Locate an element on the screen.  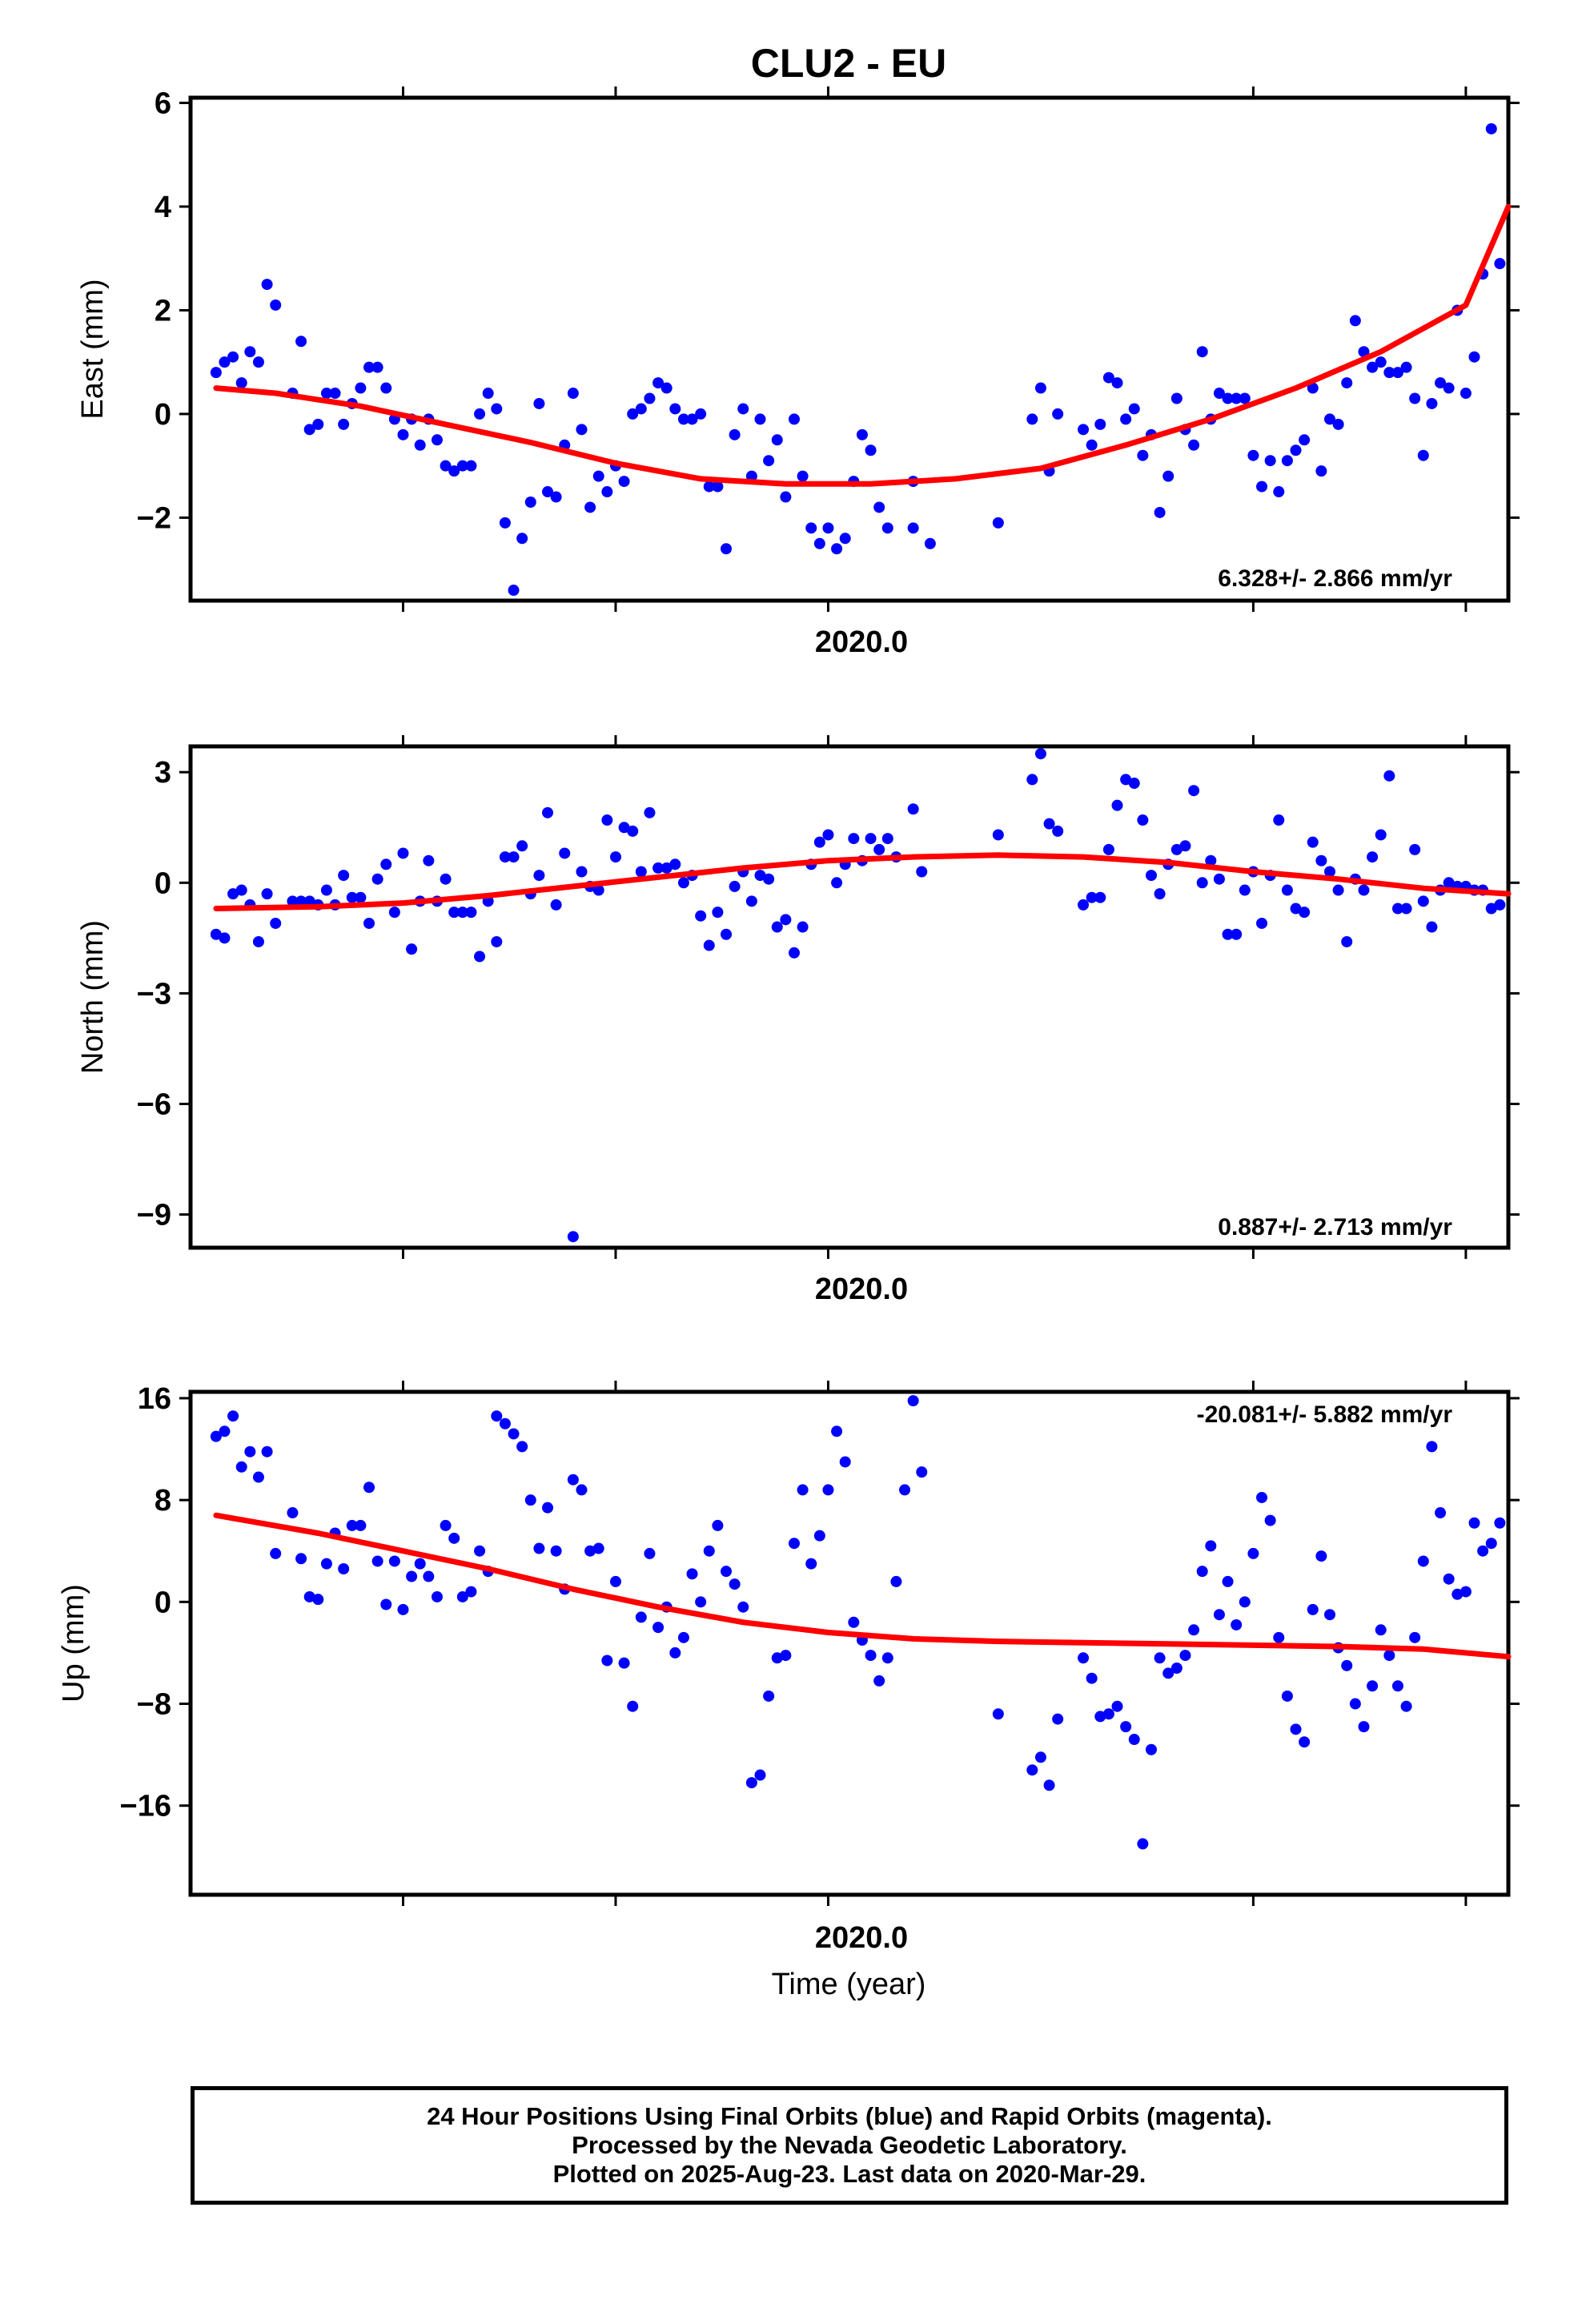
chart-title: CLU2 - EU is located at coordinates (848, 63).